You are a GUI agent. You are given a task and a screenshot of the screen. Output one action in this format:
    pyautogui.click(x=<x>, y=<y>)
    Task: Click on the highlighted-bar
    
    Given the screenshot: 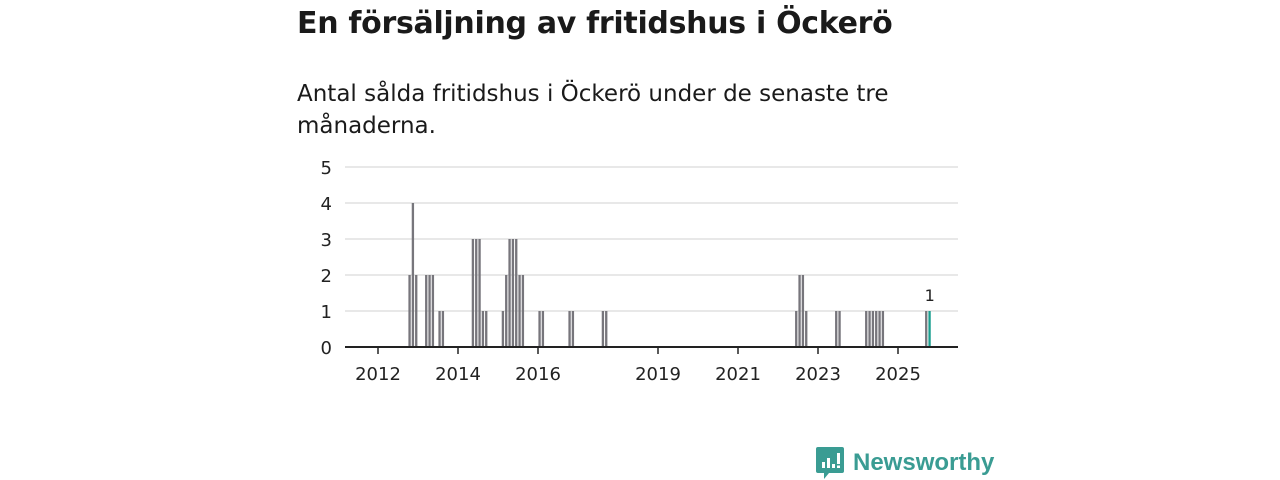 What is the action you would take?
    pyautogui.click(x=929, y=329)
    